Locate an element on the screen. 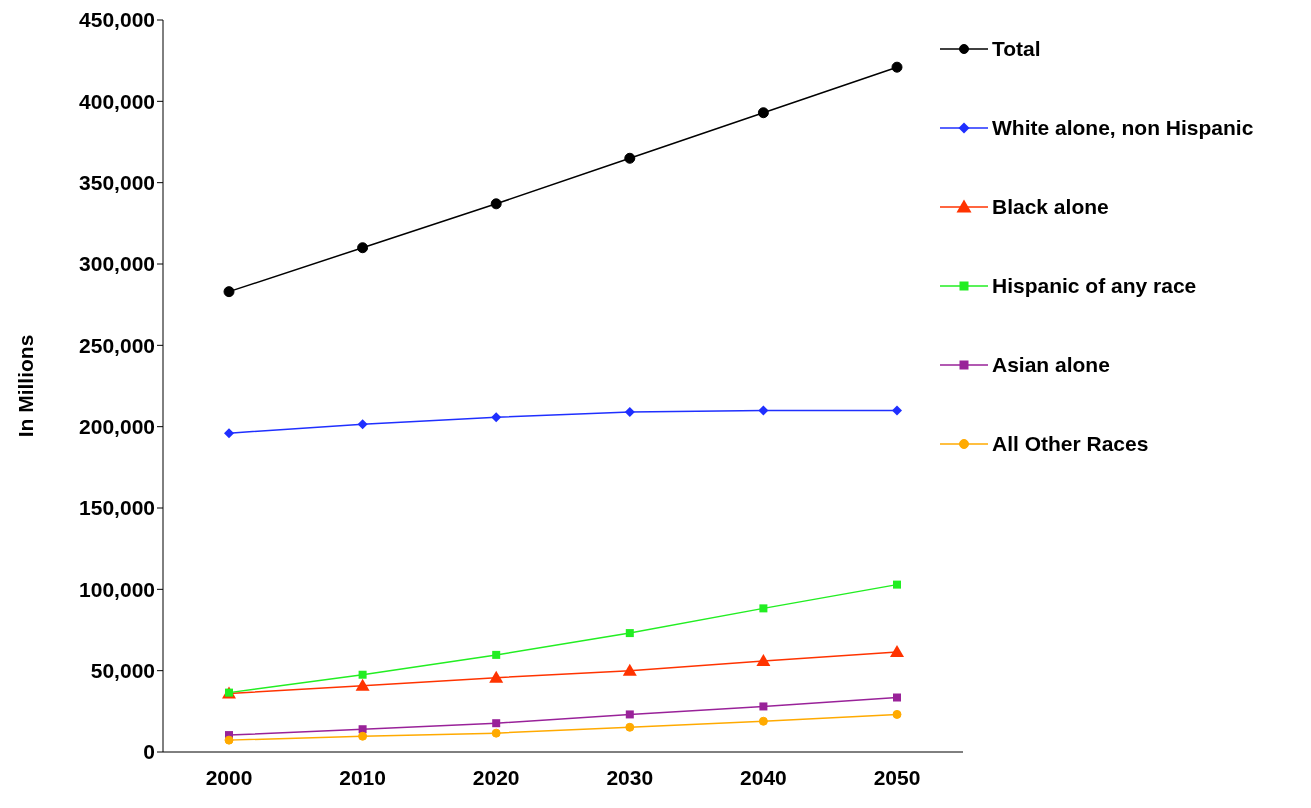 The height and width of the screenshot is (808, 1311). y-tick-label: 400,000 is located at coordinates (117, 101).